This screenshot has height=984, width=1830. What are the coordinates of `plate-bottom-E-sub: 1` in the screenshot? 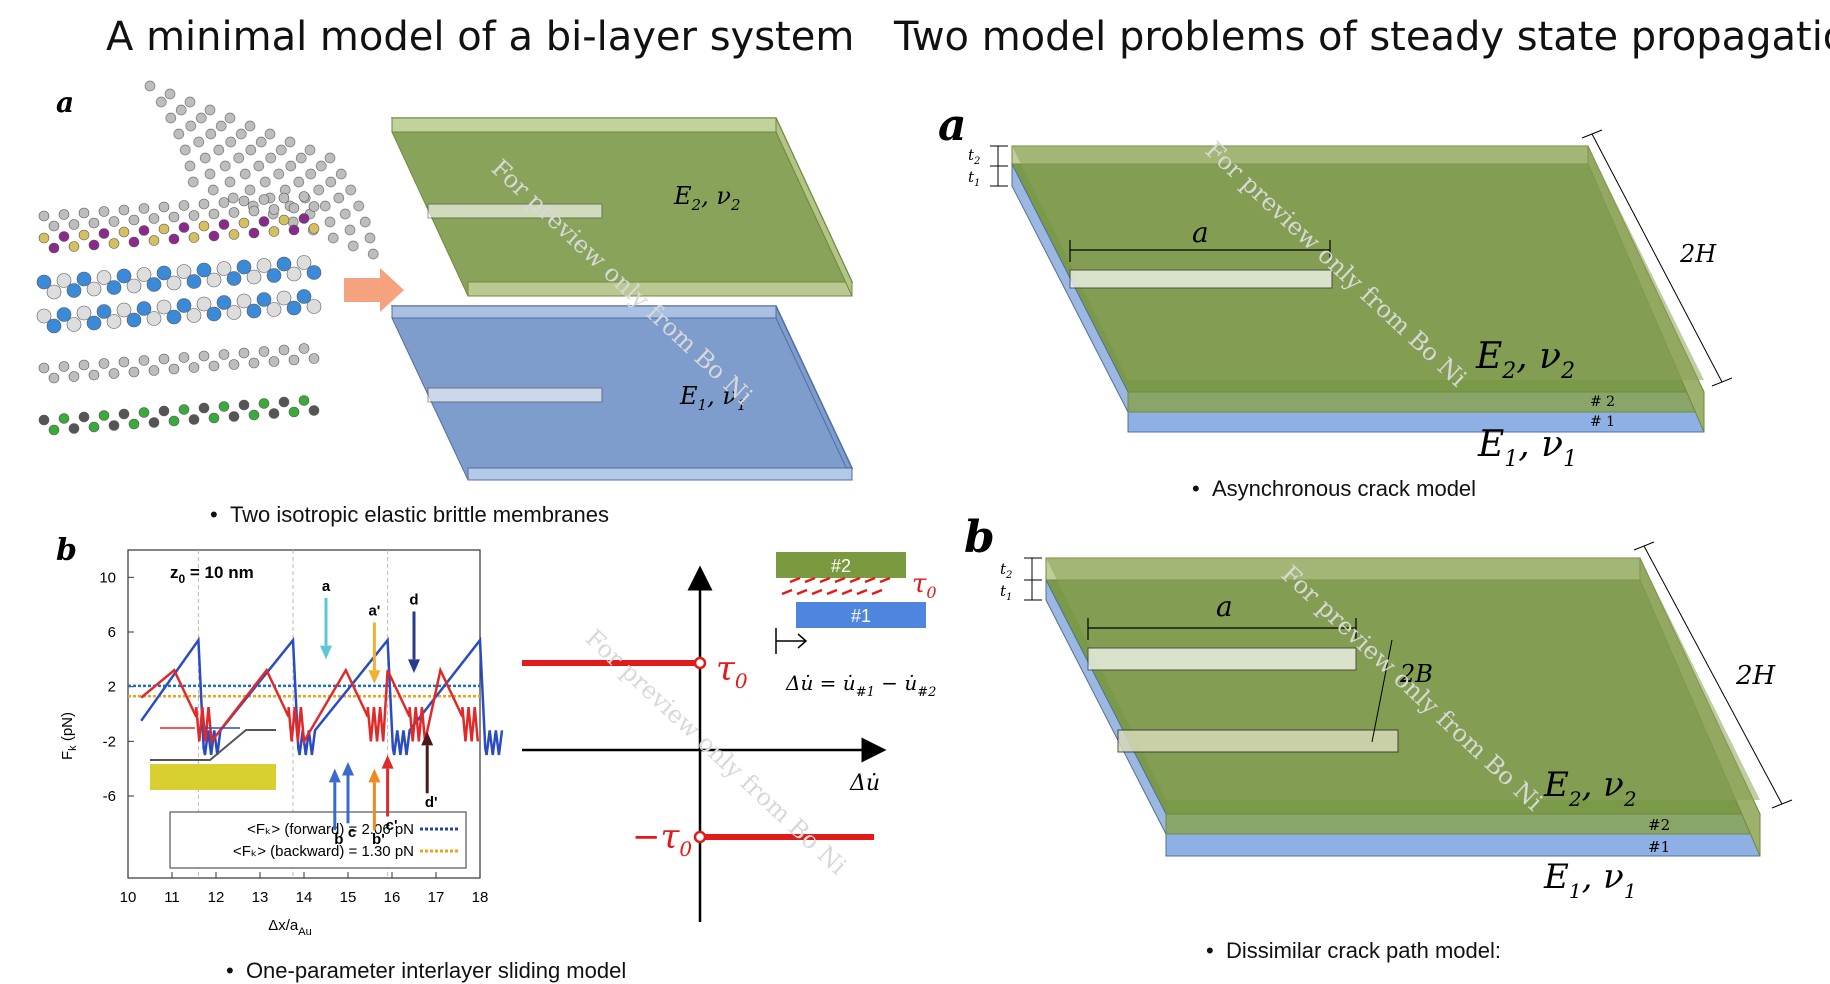 It's located at (703, 405).